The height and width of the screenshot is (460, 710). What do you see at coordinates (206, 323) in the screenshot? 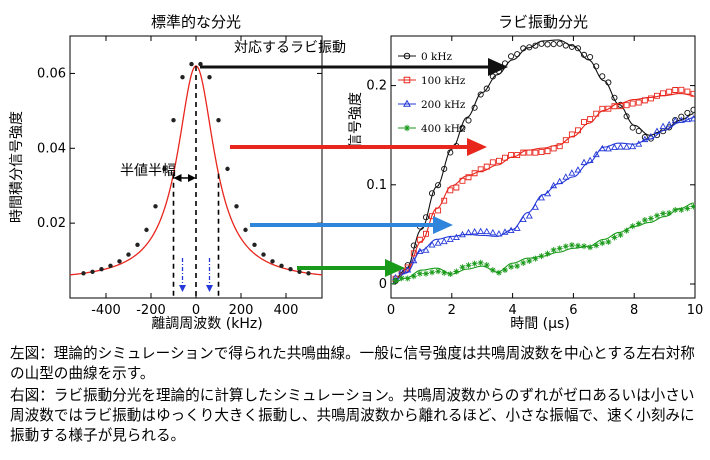
I see `resonance-x-axis-label: 離調周波数 (kHz)` at bounding box center [206, 323].